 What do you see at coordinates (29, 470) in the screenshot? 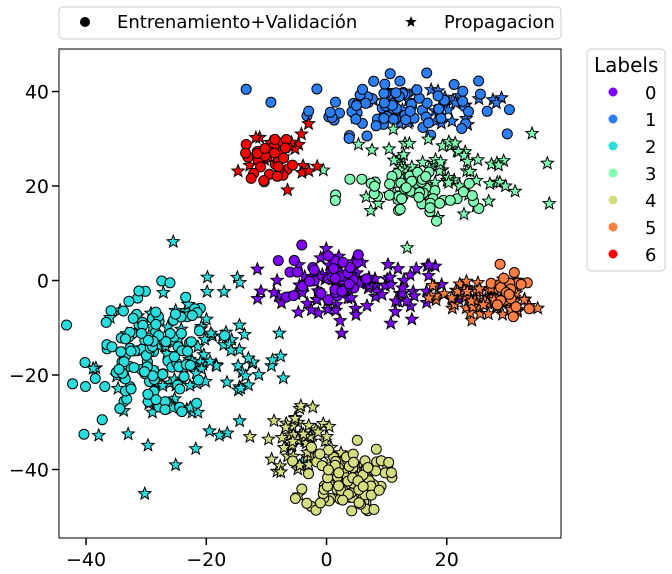
I see `y-tick-label: −40` at bounding box center [29, 470].